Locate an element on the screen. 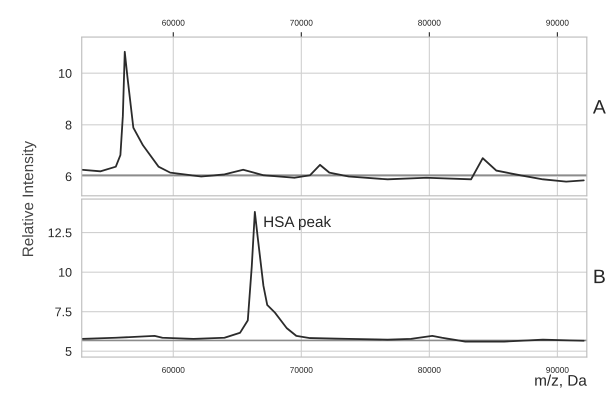 This screenshot has height=403, width=610. y-tick-label: 5 is located at coordinates (69, 351).